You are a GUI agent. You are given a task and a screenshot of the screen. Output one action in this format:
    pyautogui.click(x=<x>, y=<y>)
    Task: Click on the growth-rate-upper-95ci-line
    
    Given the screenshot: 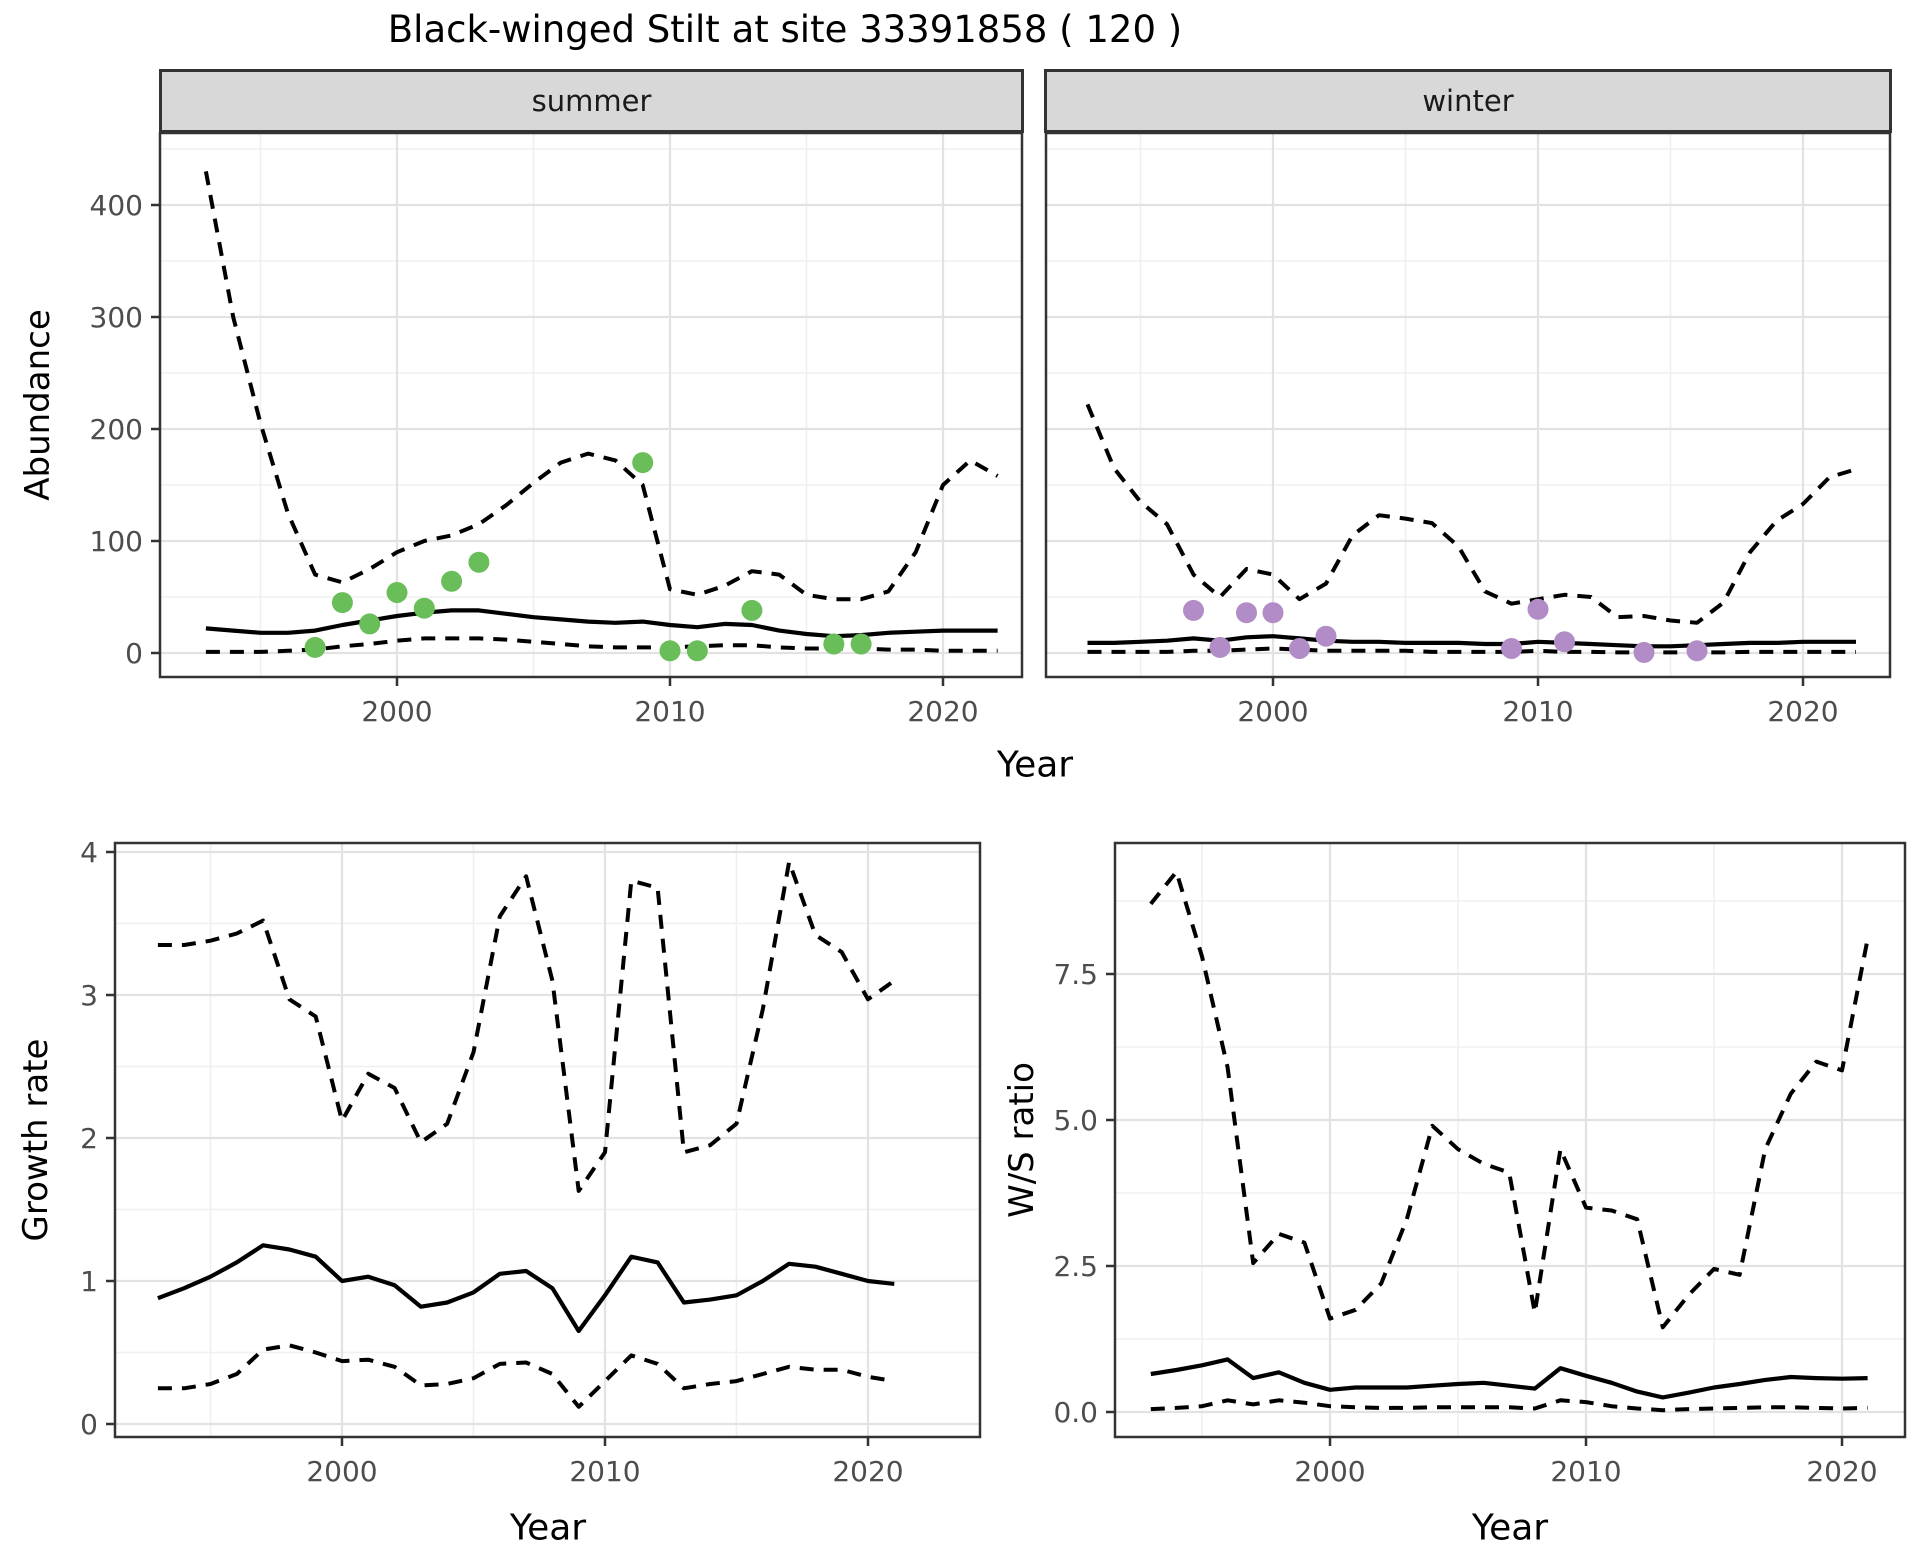 What is the action you would take?
    pyautogui.click(x=526, y=1026)
    